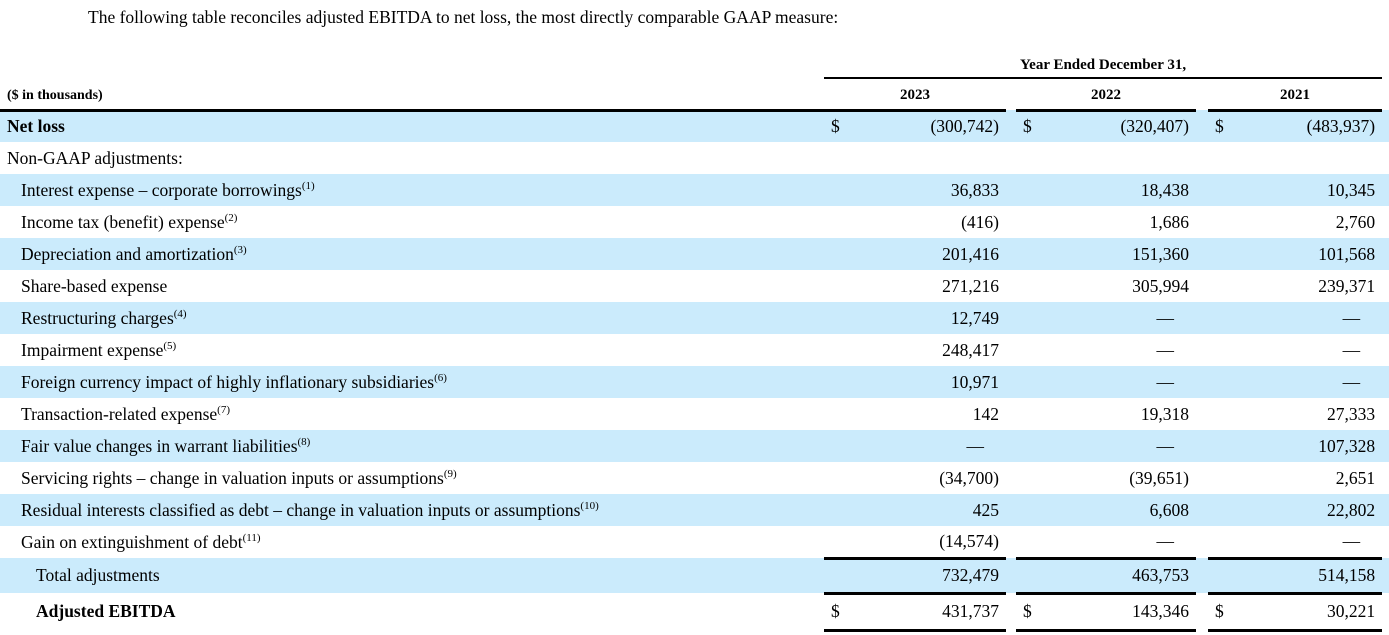 Image resolution: width=1389 pixels, height=635 pixels. I want to click on row-label-text: Income tax (benefit) expense, so click(123, 221).